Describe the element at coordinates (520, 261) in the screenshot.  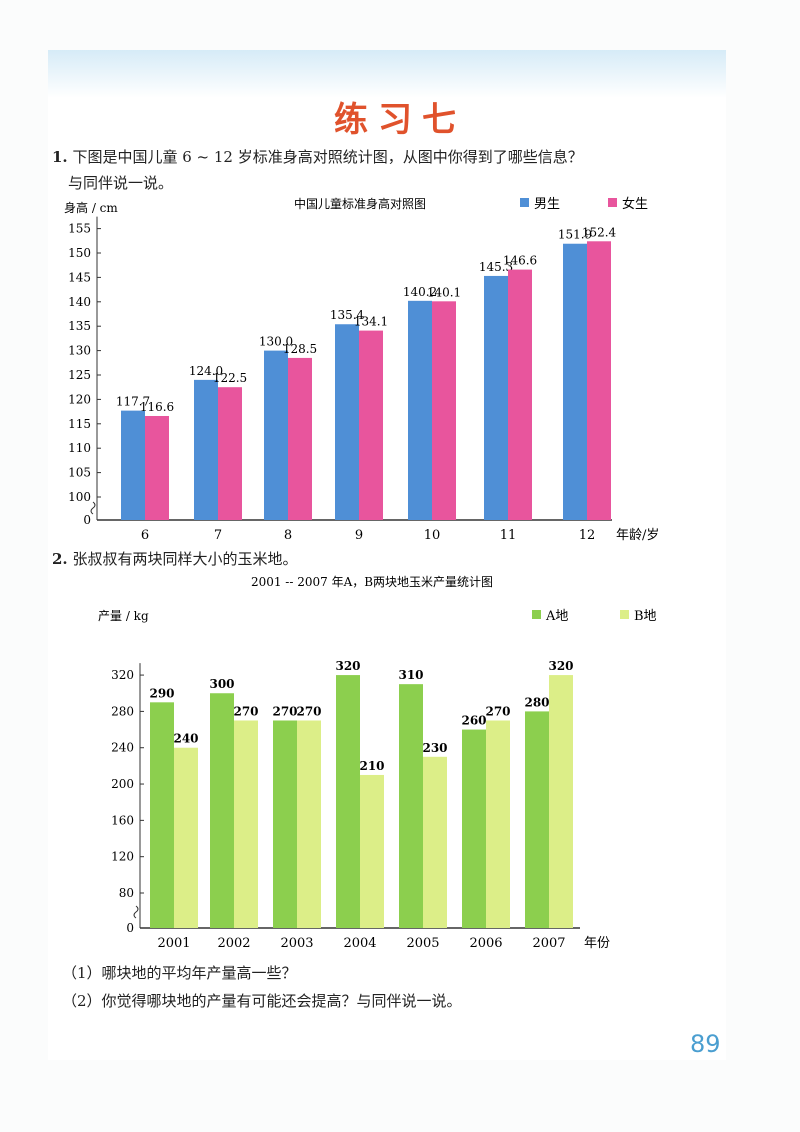
I see `data-label: 146.6` at that location.